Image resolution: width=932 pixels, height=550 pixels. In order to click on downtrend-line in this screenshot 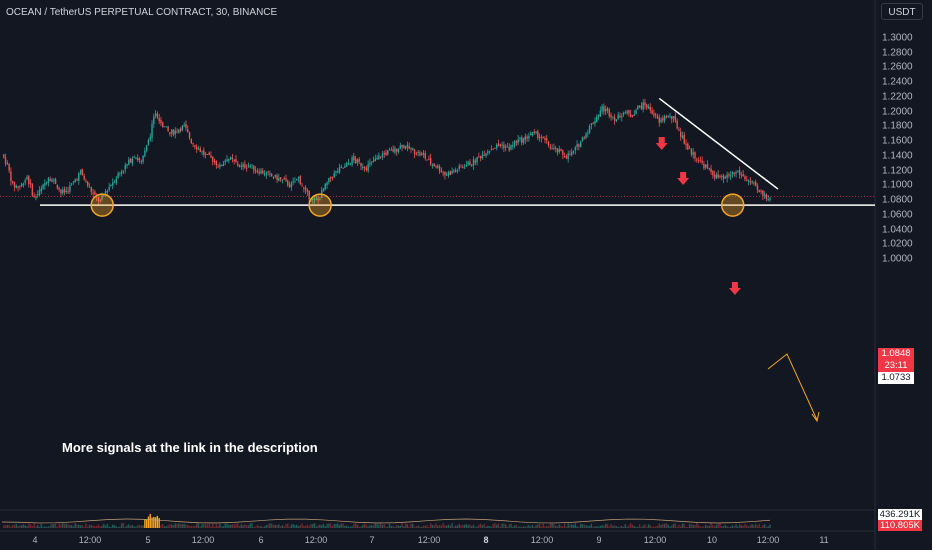, I will do `click(718, 143)`.